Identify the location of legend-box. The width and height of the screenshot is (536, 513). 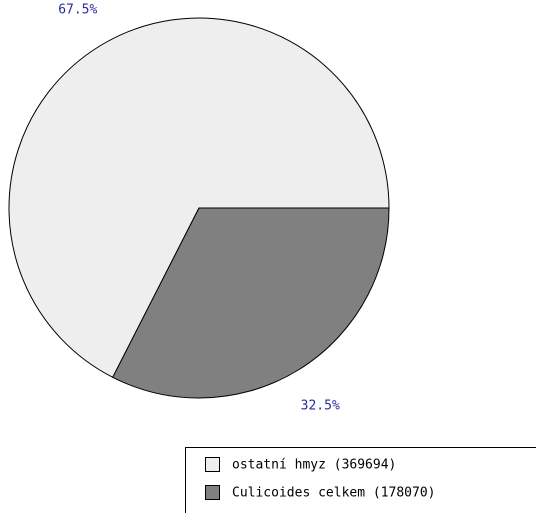
(360, 480).